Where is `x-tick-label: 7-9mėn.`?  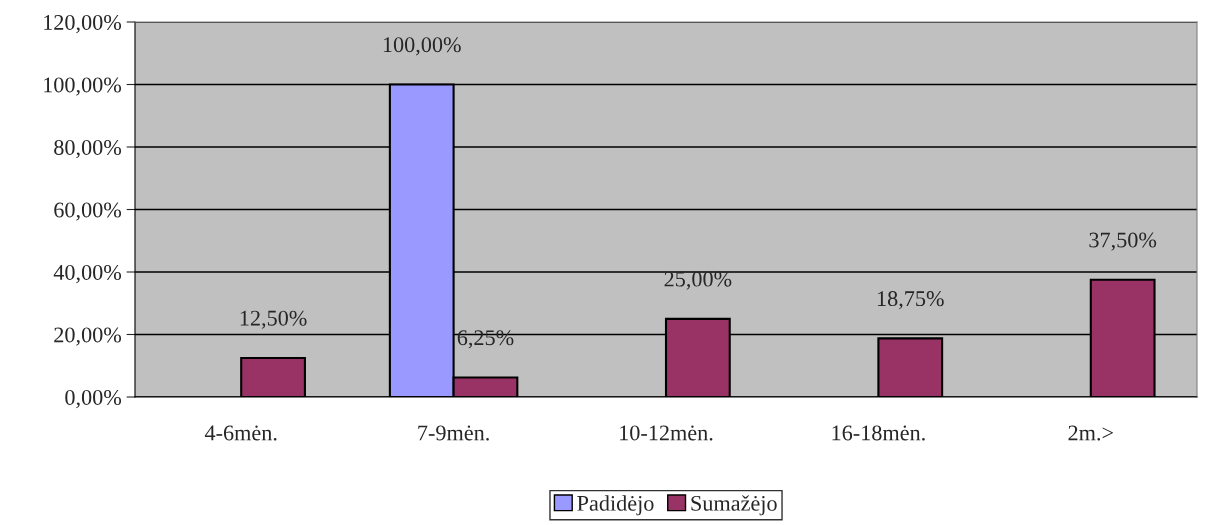
x-tick-label: 7-9mėn. is located at coordinates (453, 433).